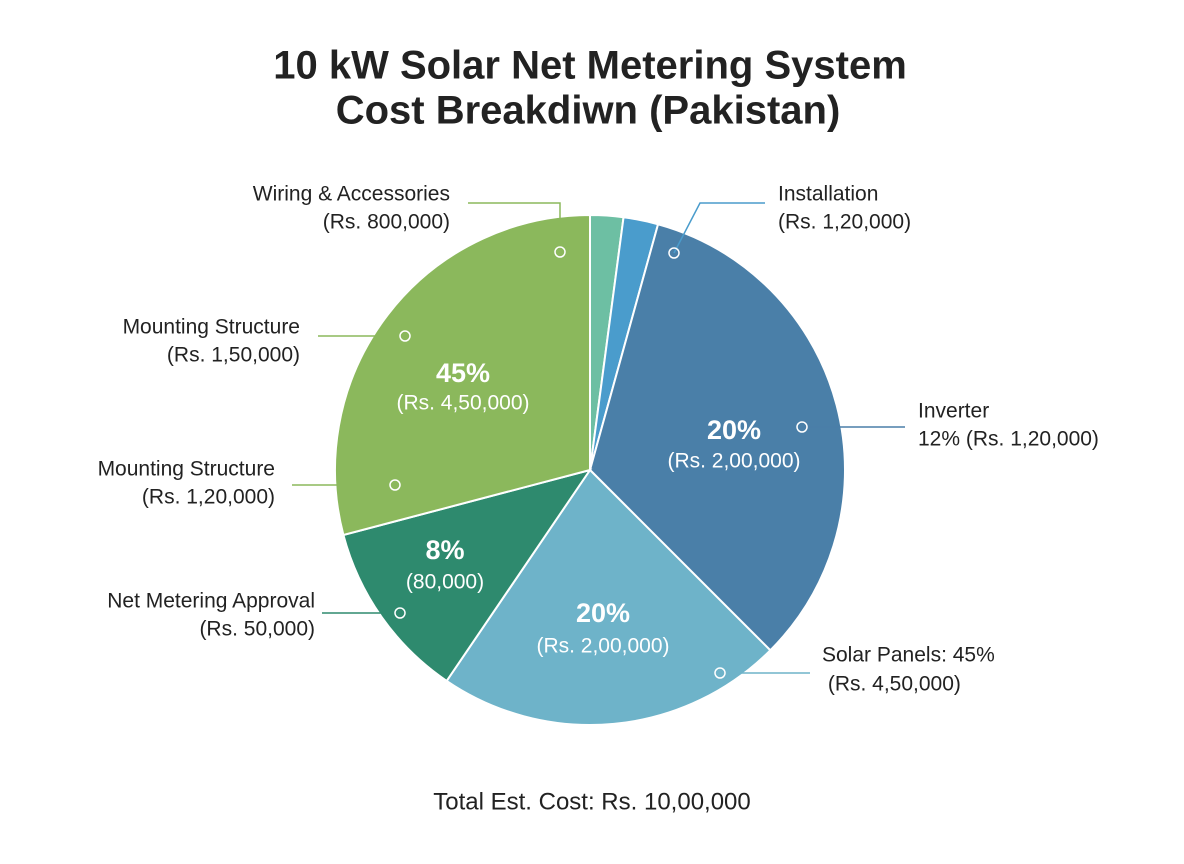  I want to click on chart-title: Cost Breakdiwn (Pakistan), so click(588, 111).